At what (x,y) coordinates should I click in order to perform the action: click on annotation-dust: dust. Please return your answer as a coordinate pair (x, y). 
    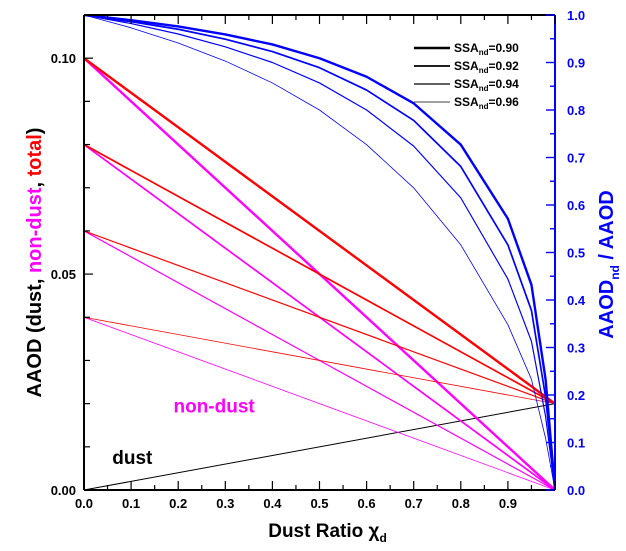
    Looking at the image, I should click on (132, 458).